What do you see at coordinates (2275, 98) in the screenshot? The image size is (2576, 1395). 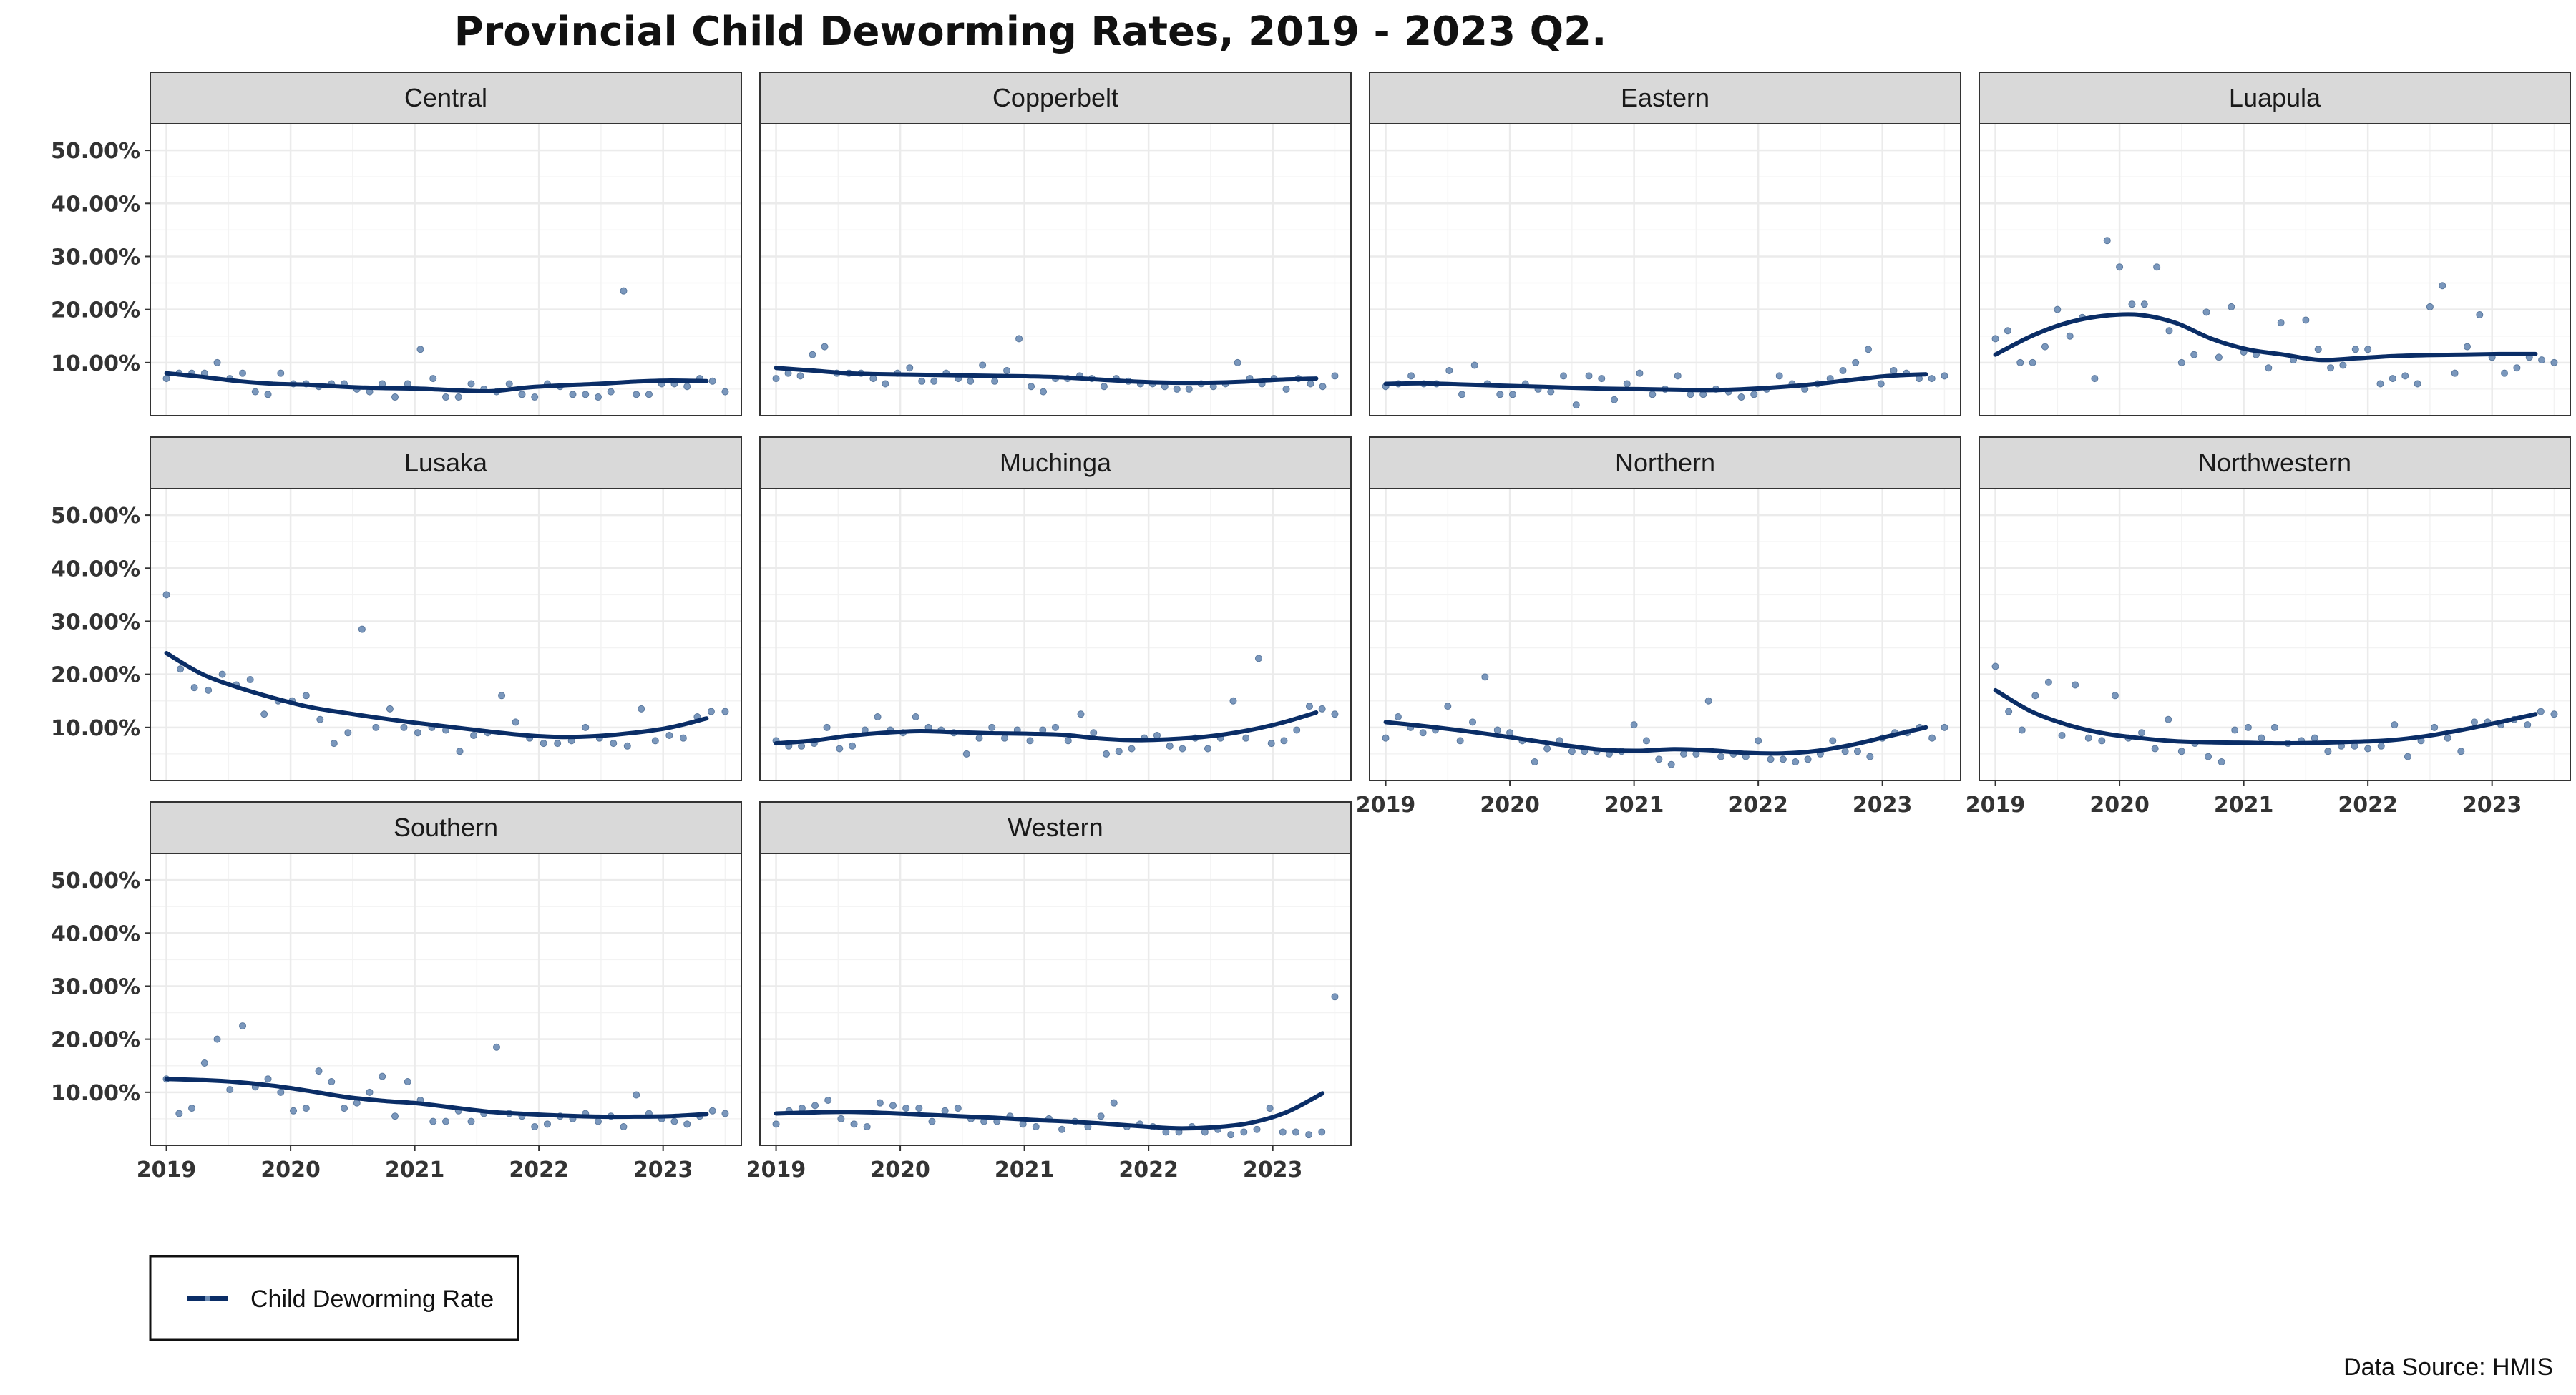 I see `facet-label: Luapula` at bounding box center [2275, 98].